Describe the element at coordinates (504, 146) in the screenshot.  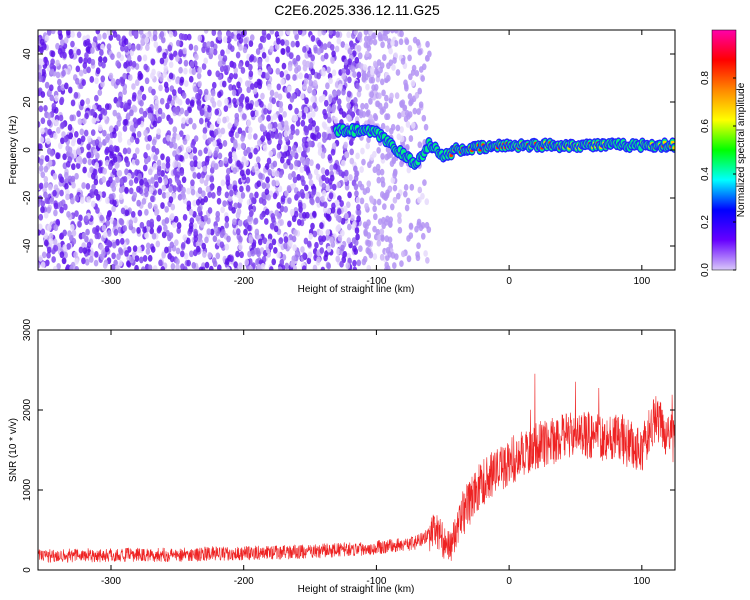
I see `spectrogram-signal-track` at that location.